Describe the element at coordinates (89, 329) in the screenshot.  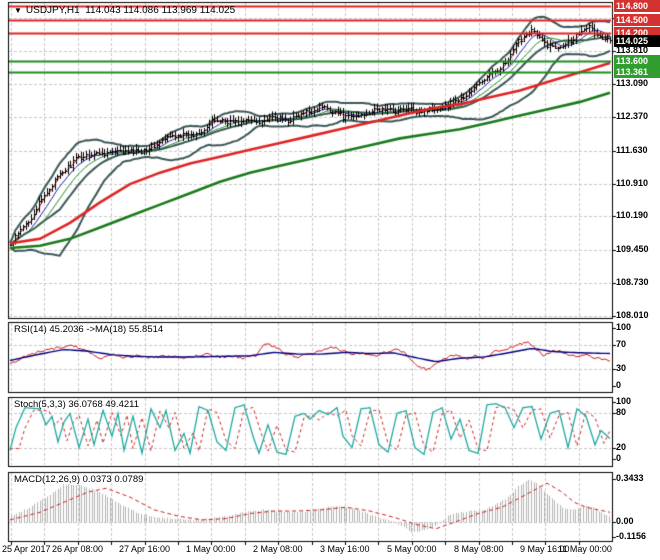
I see `rsi-indicator-label: RSI(14) 45.2036 ->MA(18) 55.8514` at that location.